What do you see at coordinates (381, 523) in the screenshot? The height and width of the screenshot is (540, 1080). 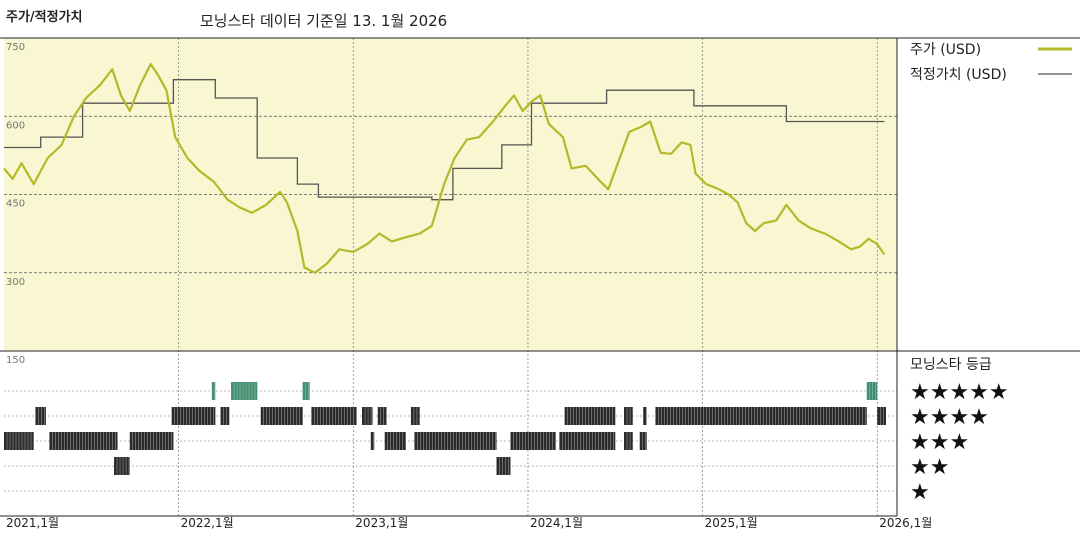 I see `x-tick-label: 2023,1월` at bounding box center [381, 523].